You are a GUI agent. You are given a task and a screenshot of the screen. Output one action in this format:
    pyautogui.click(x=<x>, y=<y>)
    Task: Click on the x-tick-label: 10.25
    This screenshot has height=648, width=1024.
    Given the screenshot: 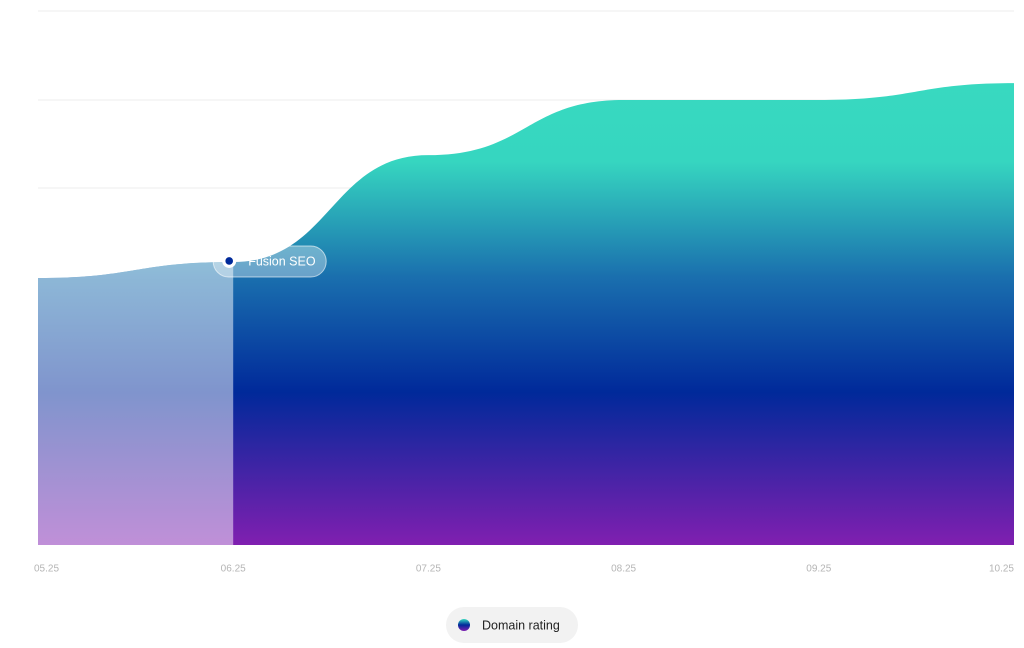 What is the action you would take?
    pyautogui.click(x=1001, y=569)
    